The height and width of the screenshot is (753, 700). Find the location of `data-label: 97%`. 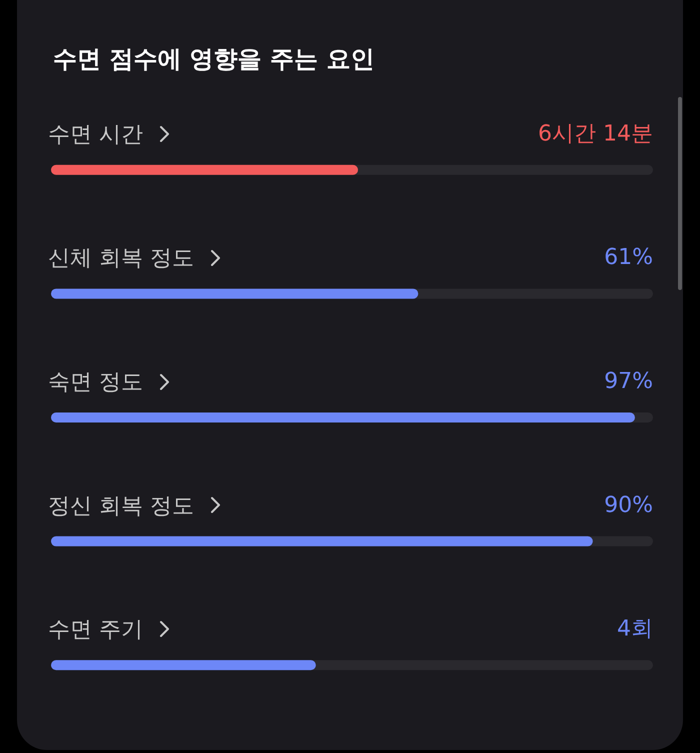

data-label: 97% is located at coordinates (628, 381).